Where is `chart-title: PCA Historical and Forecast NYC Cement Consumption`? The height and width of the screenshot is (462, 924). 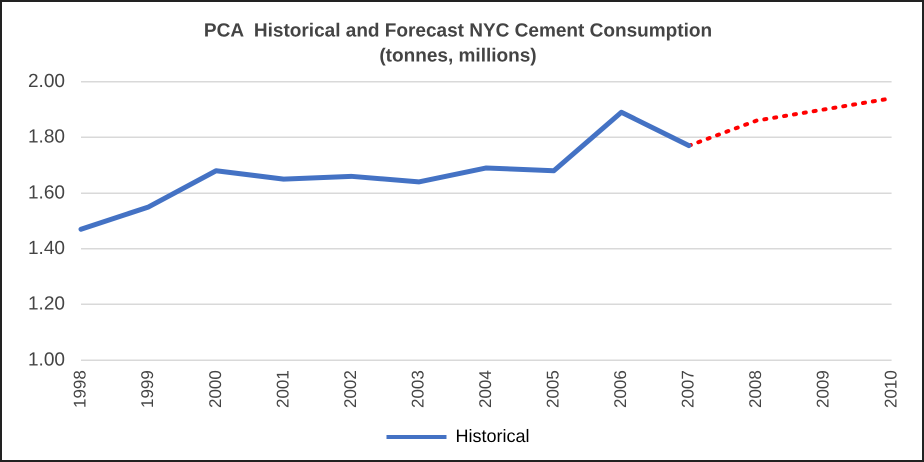
chart-title: PCA Historical and Forecast NYC Cement Consumption is located at coordinates (458, 31).